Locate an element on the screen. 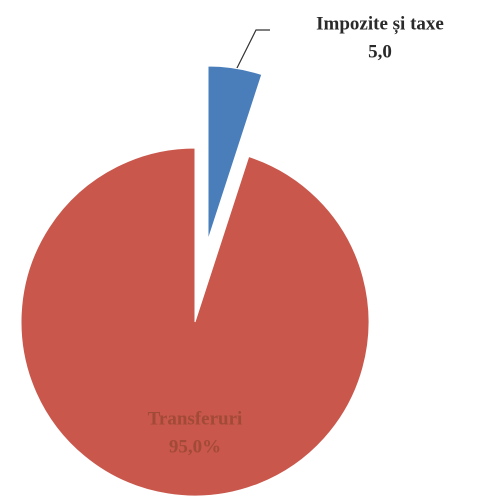  pie-slice is located at coordinates (235, 153).